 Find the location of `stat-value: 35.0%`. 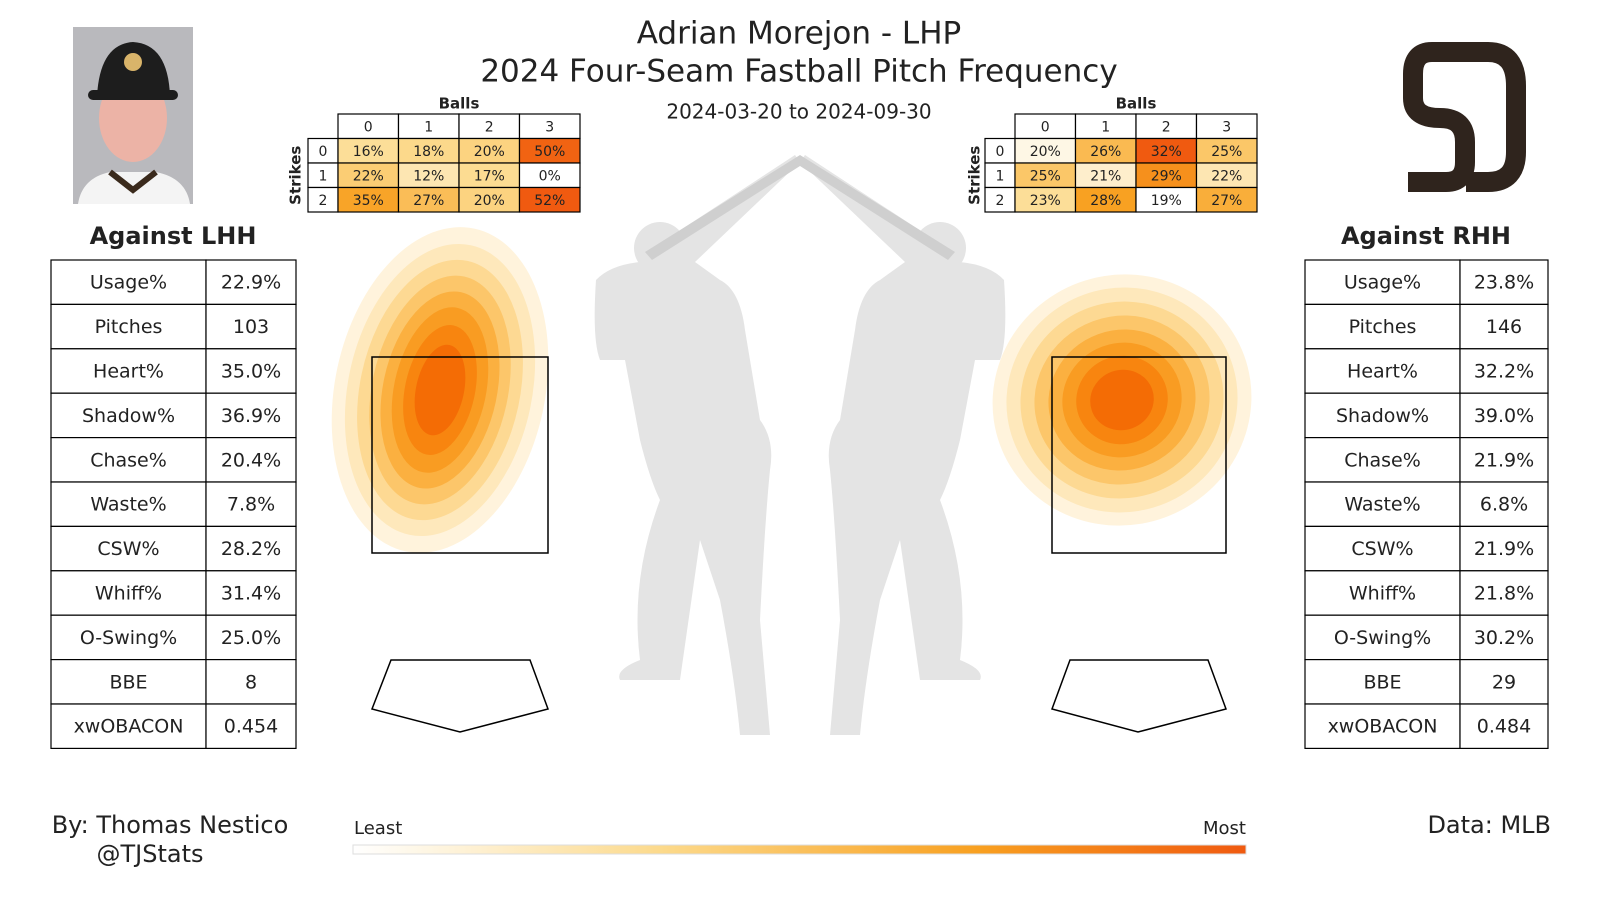

stat-value: 35.0% is located at coordinates (251, 372).